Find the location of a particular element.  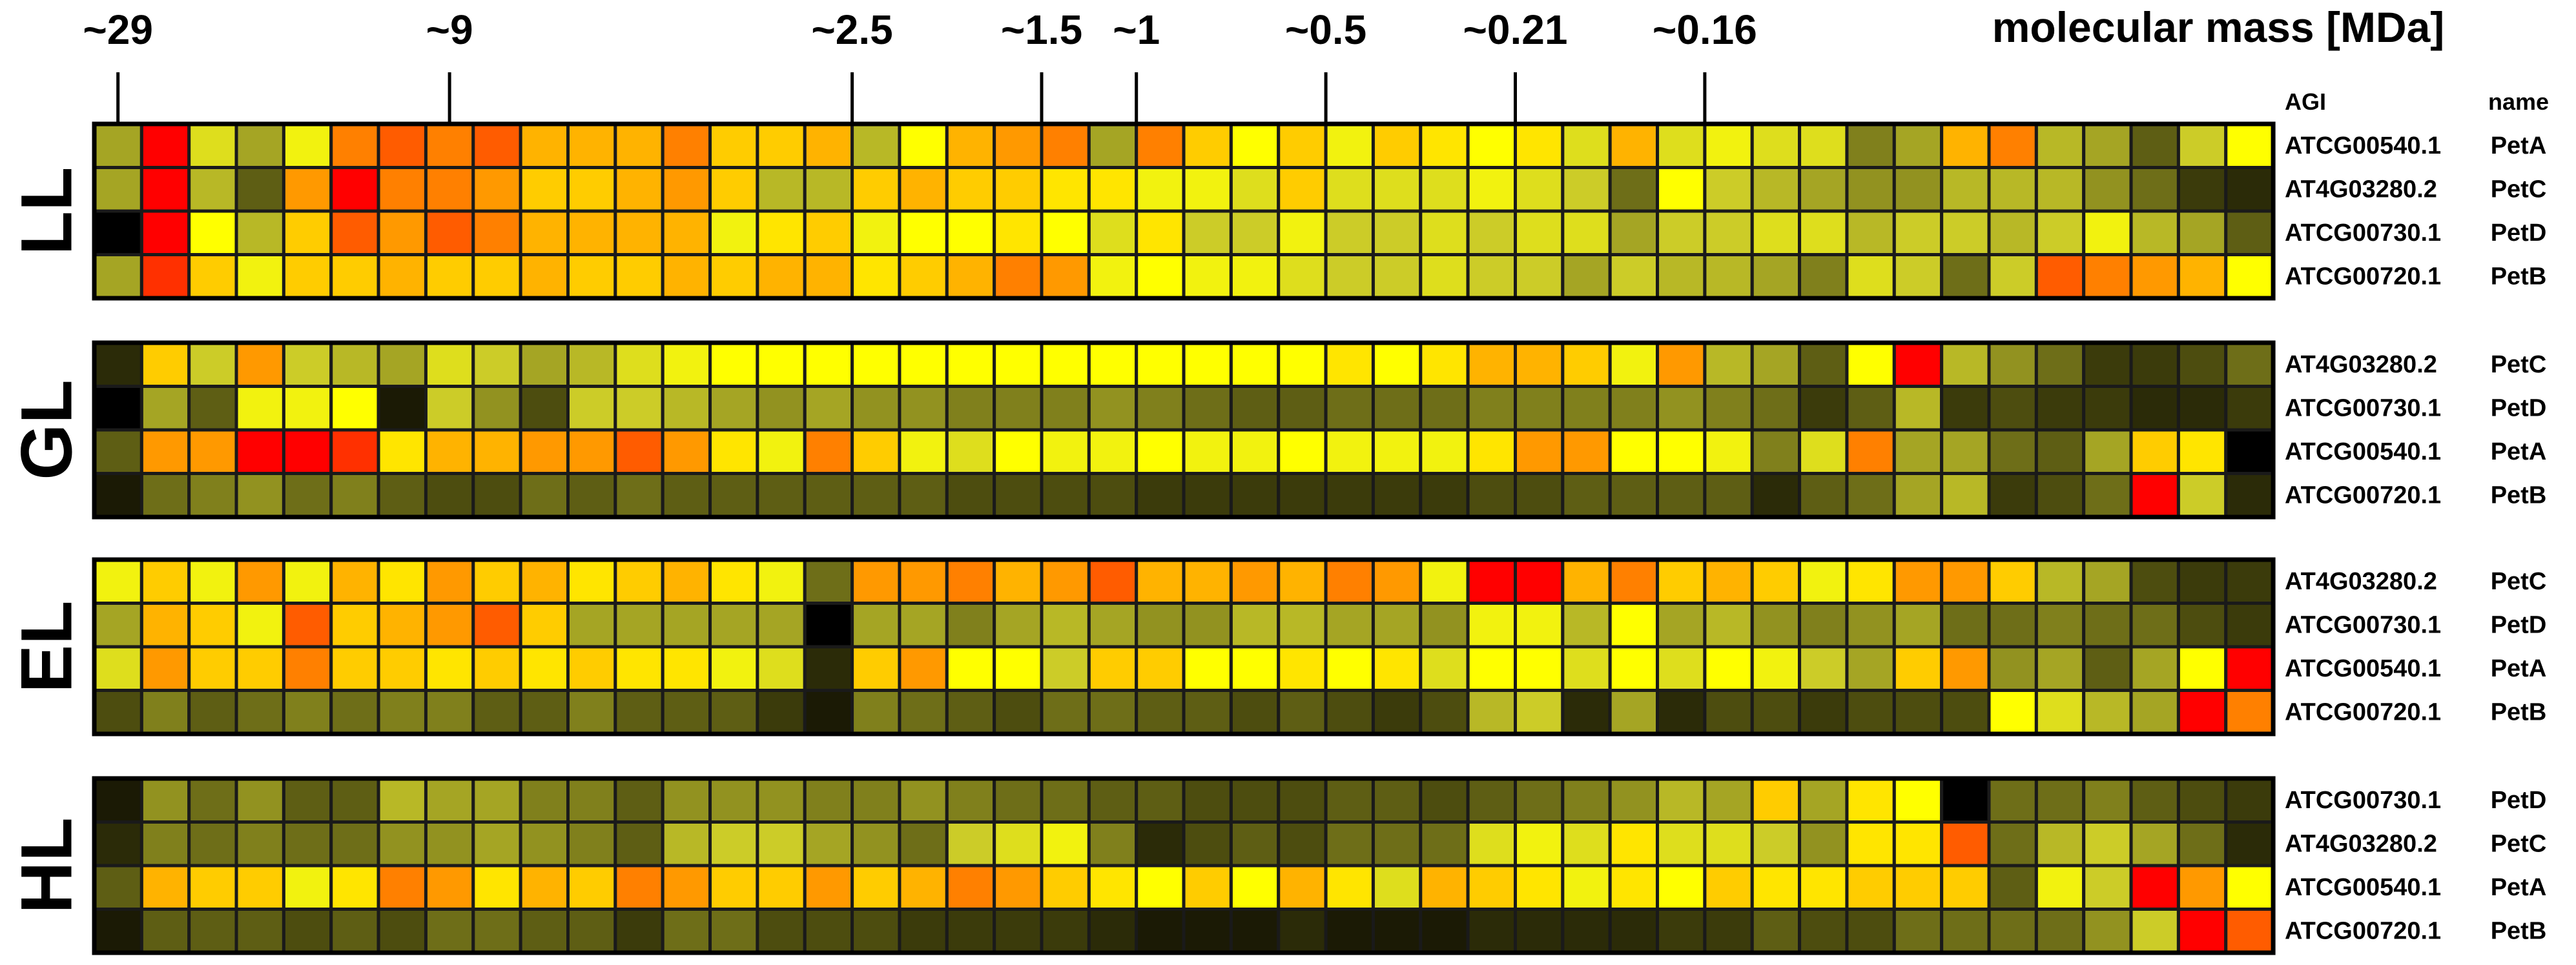

row-agi-label: ATCG00730.1 is located at coordinates (2363, 408).